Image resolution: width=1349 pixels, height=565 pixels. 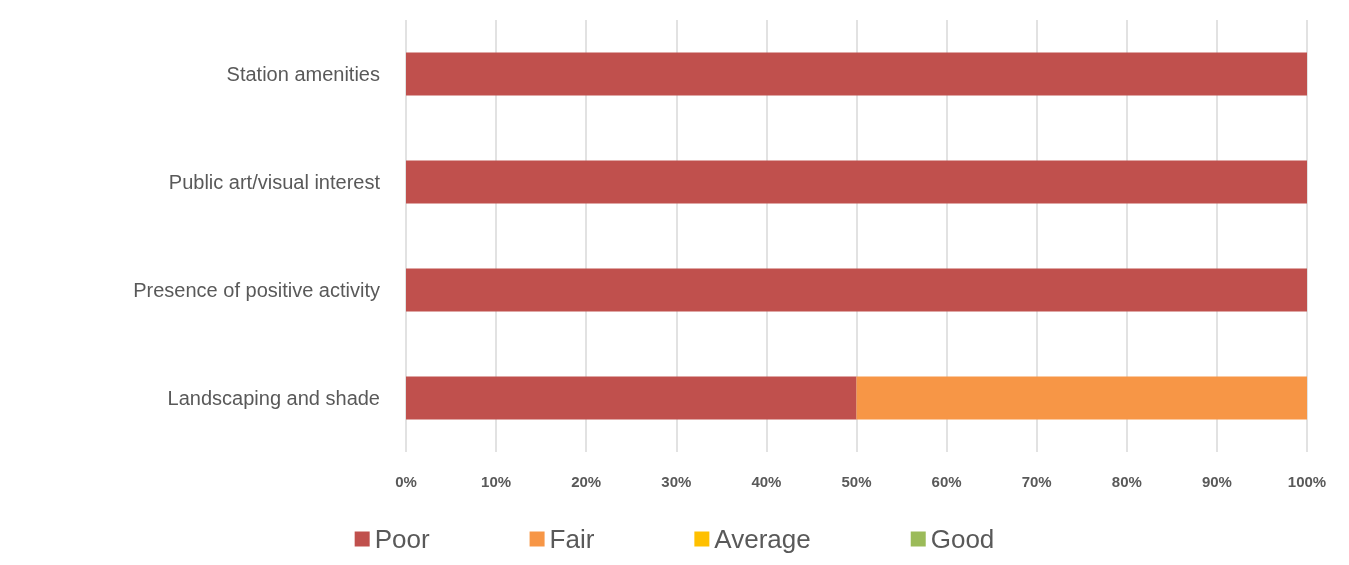 I want to click on x-tick-label: 30%, so click(x=676, y=481).